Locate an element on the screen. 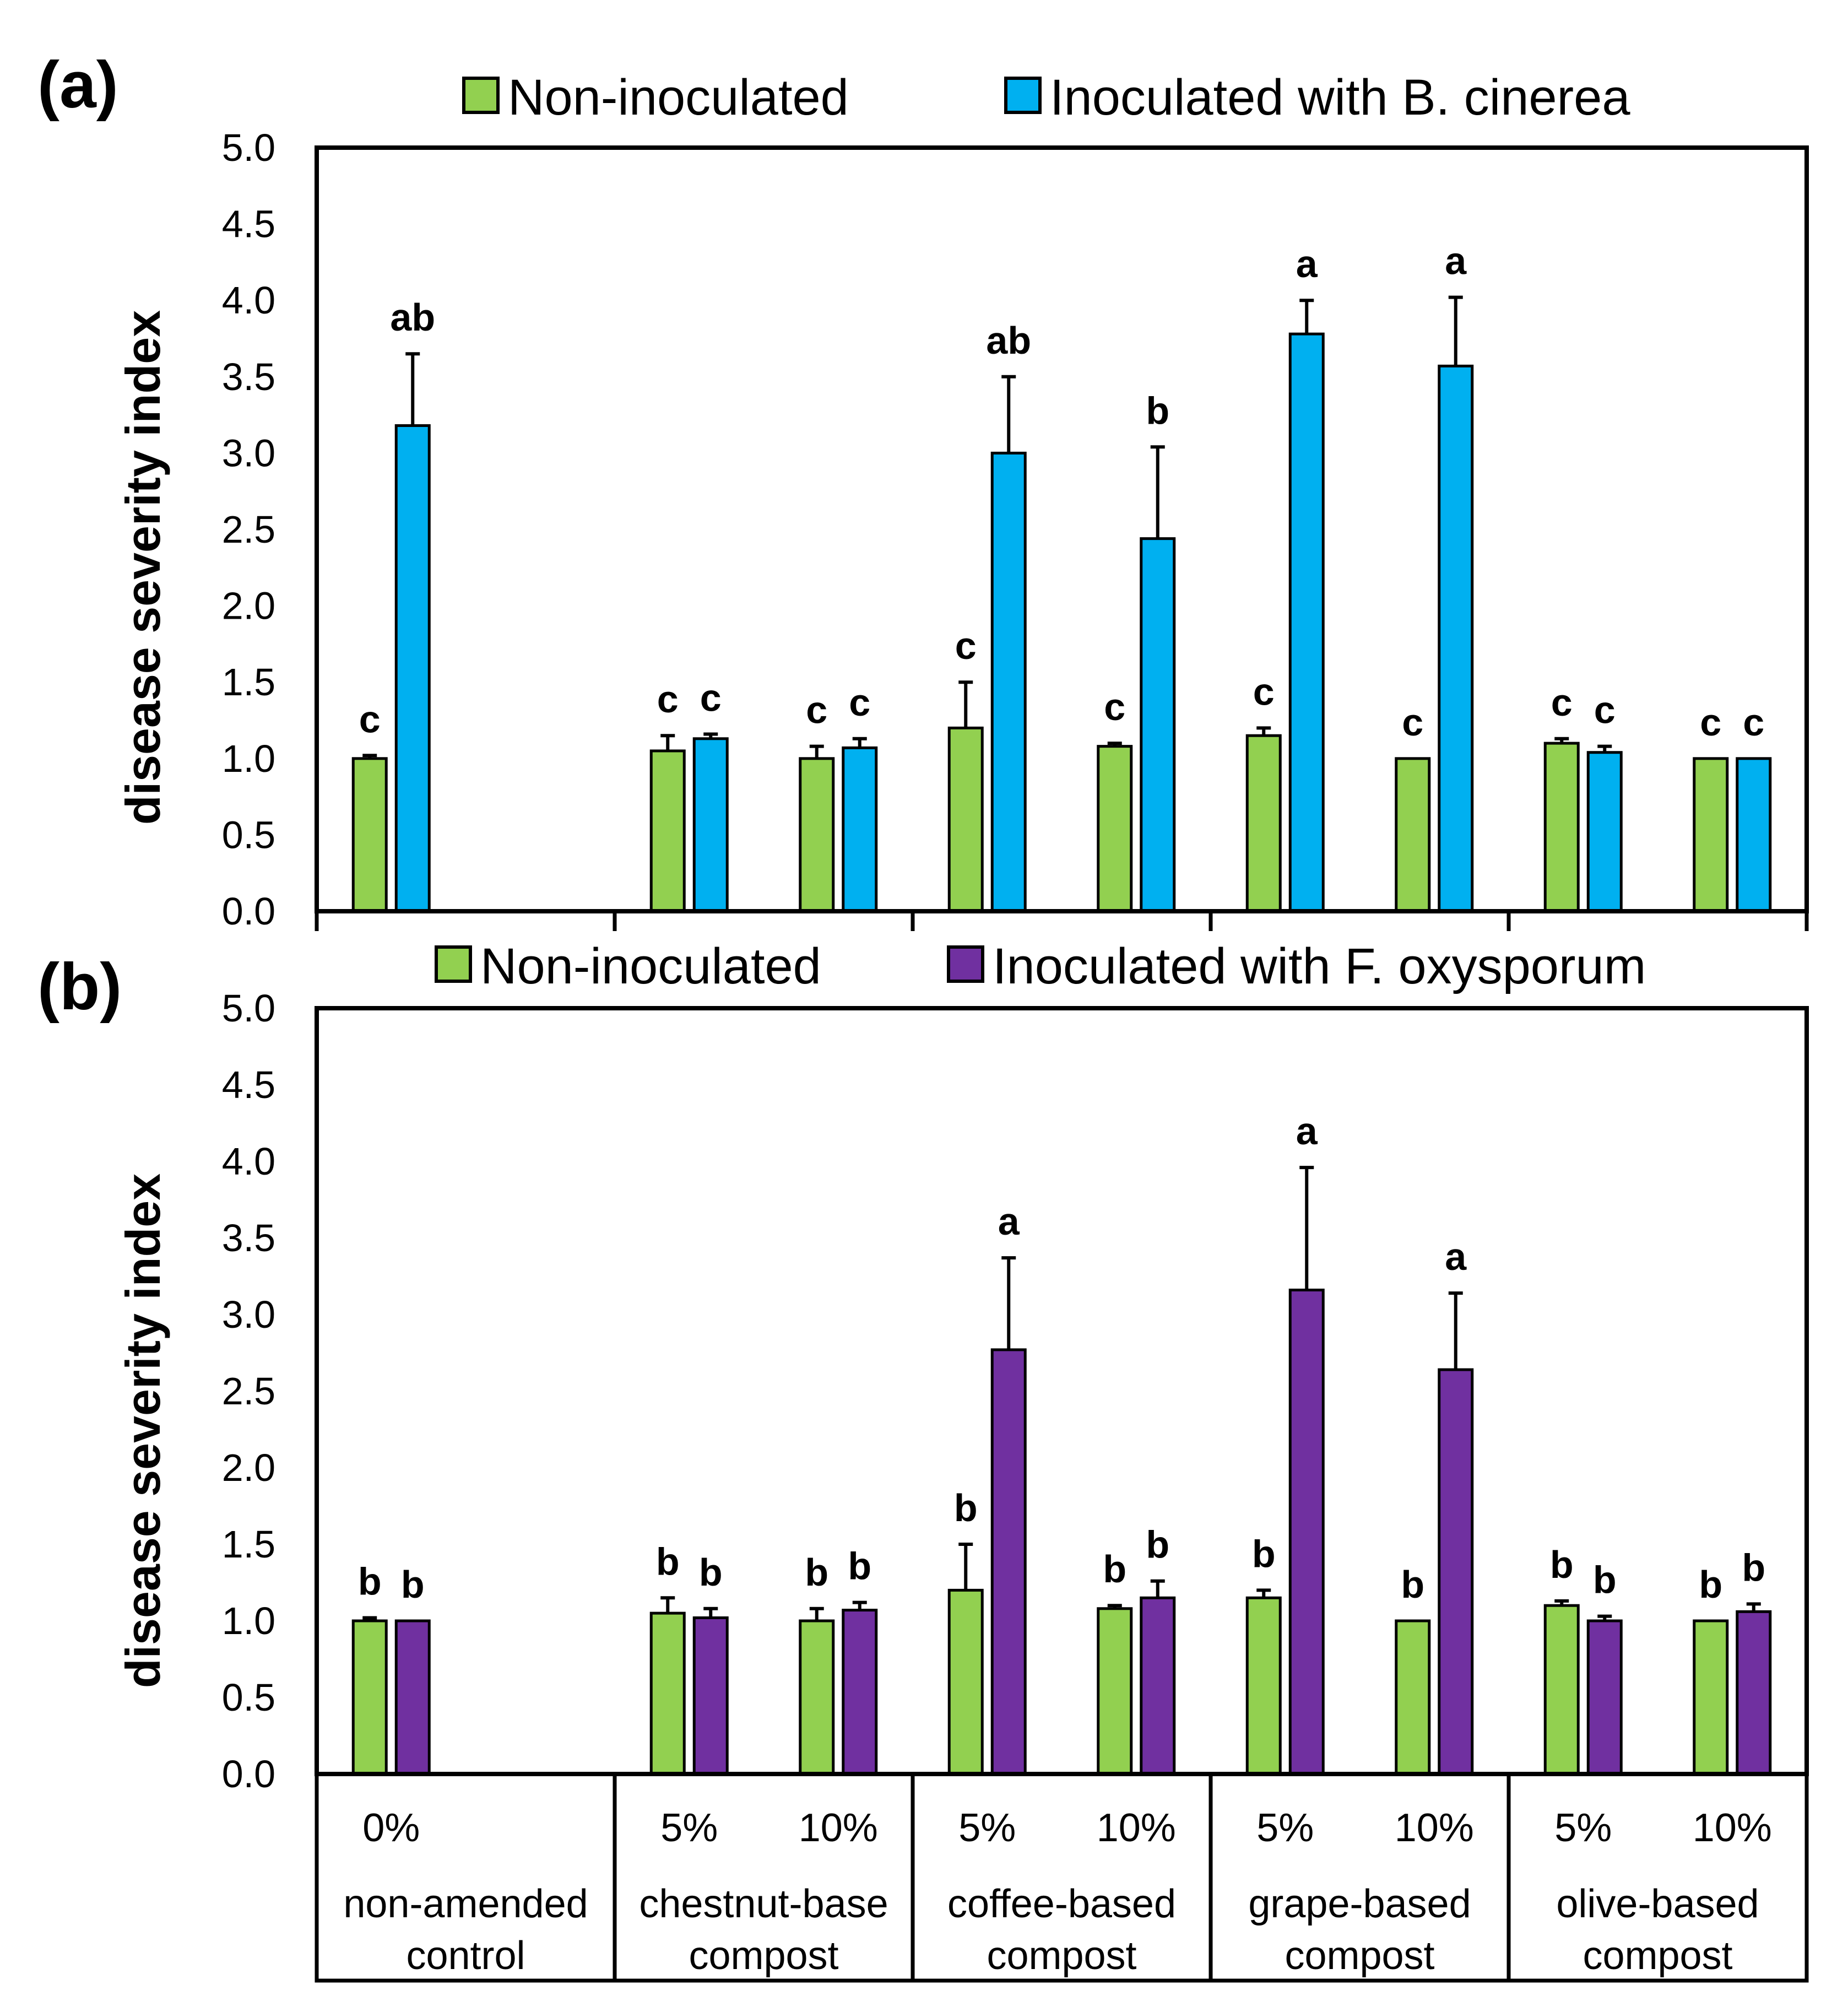 This screenshot has width=1848, height=2012. panel-a-x-axis-ticks is located at coordinates (1062, 921).